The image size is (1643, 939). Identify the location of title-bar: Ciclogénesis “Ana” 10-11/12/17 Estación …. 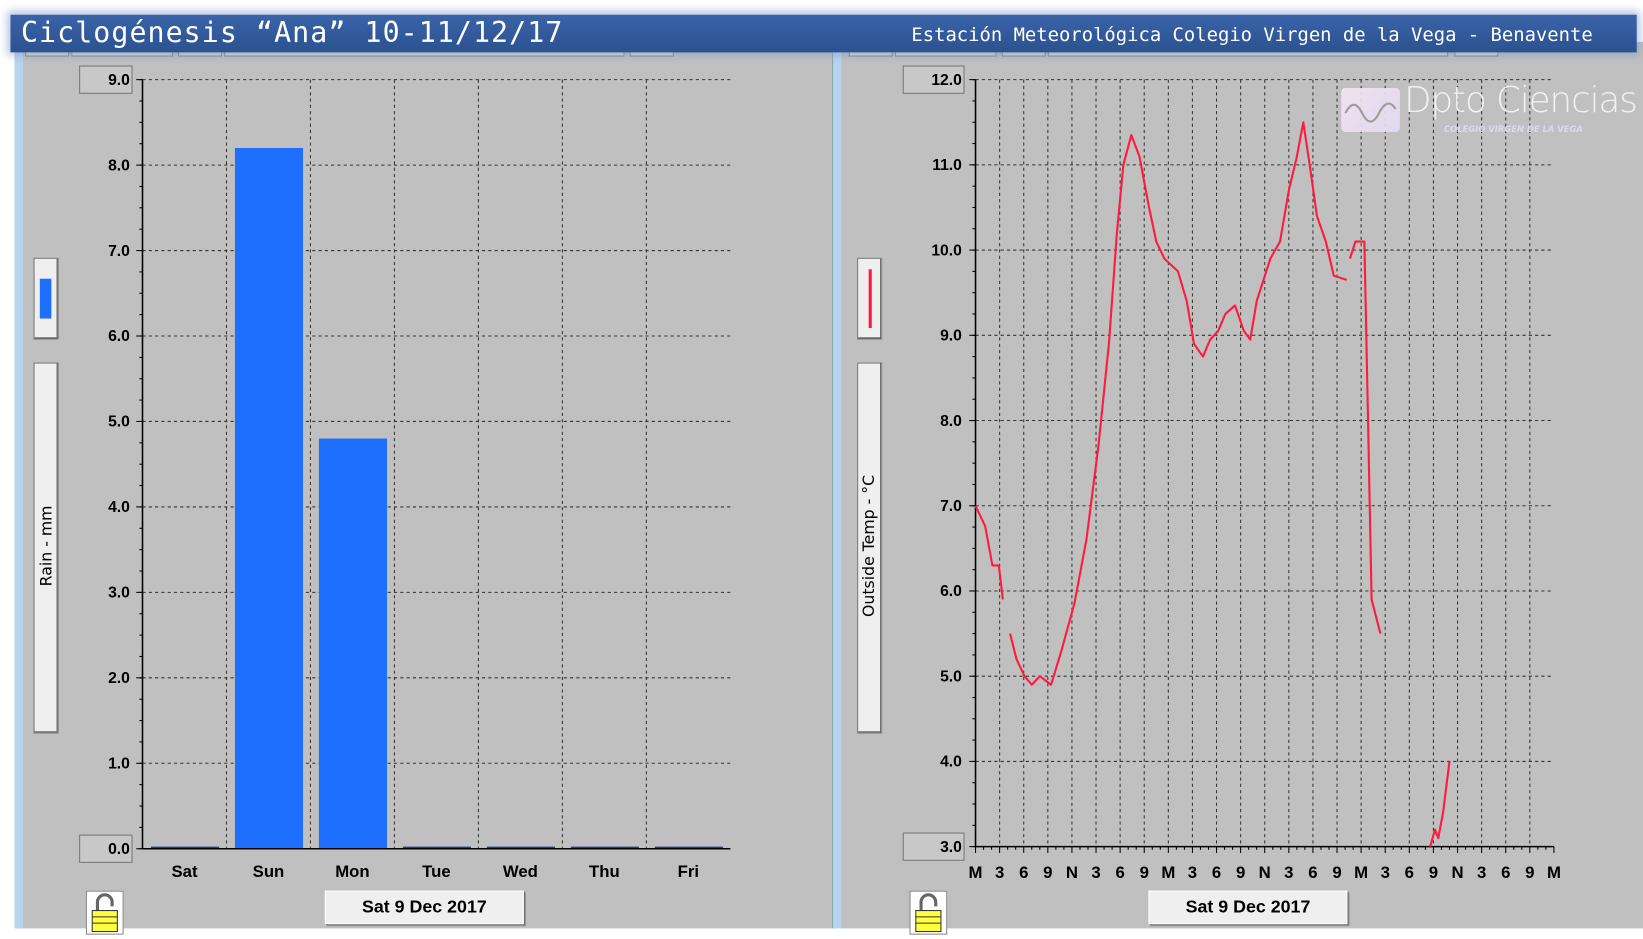
(823, 33).